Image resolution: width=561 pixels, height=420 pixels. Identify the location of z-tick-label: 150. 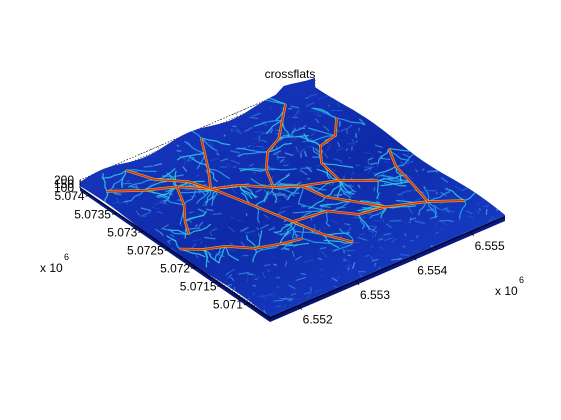
(64, 184).